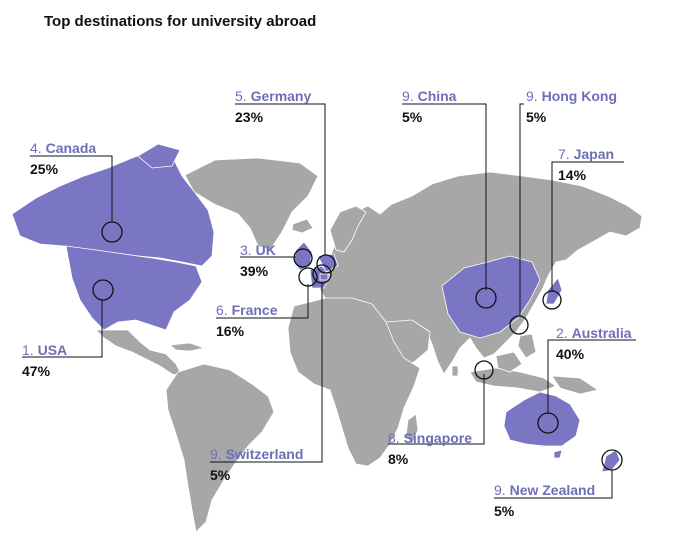  I want to click on leader-new-zealand, so click(553, 484).